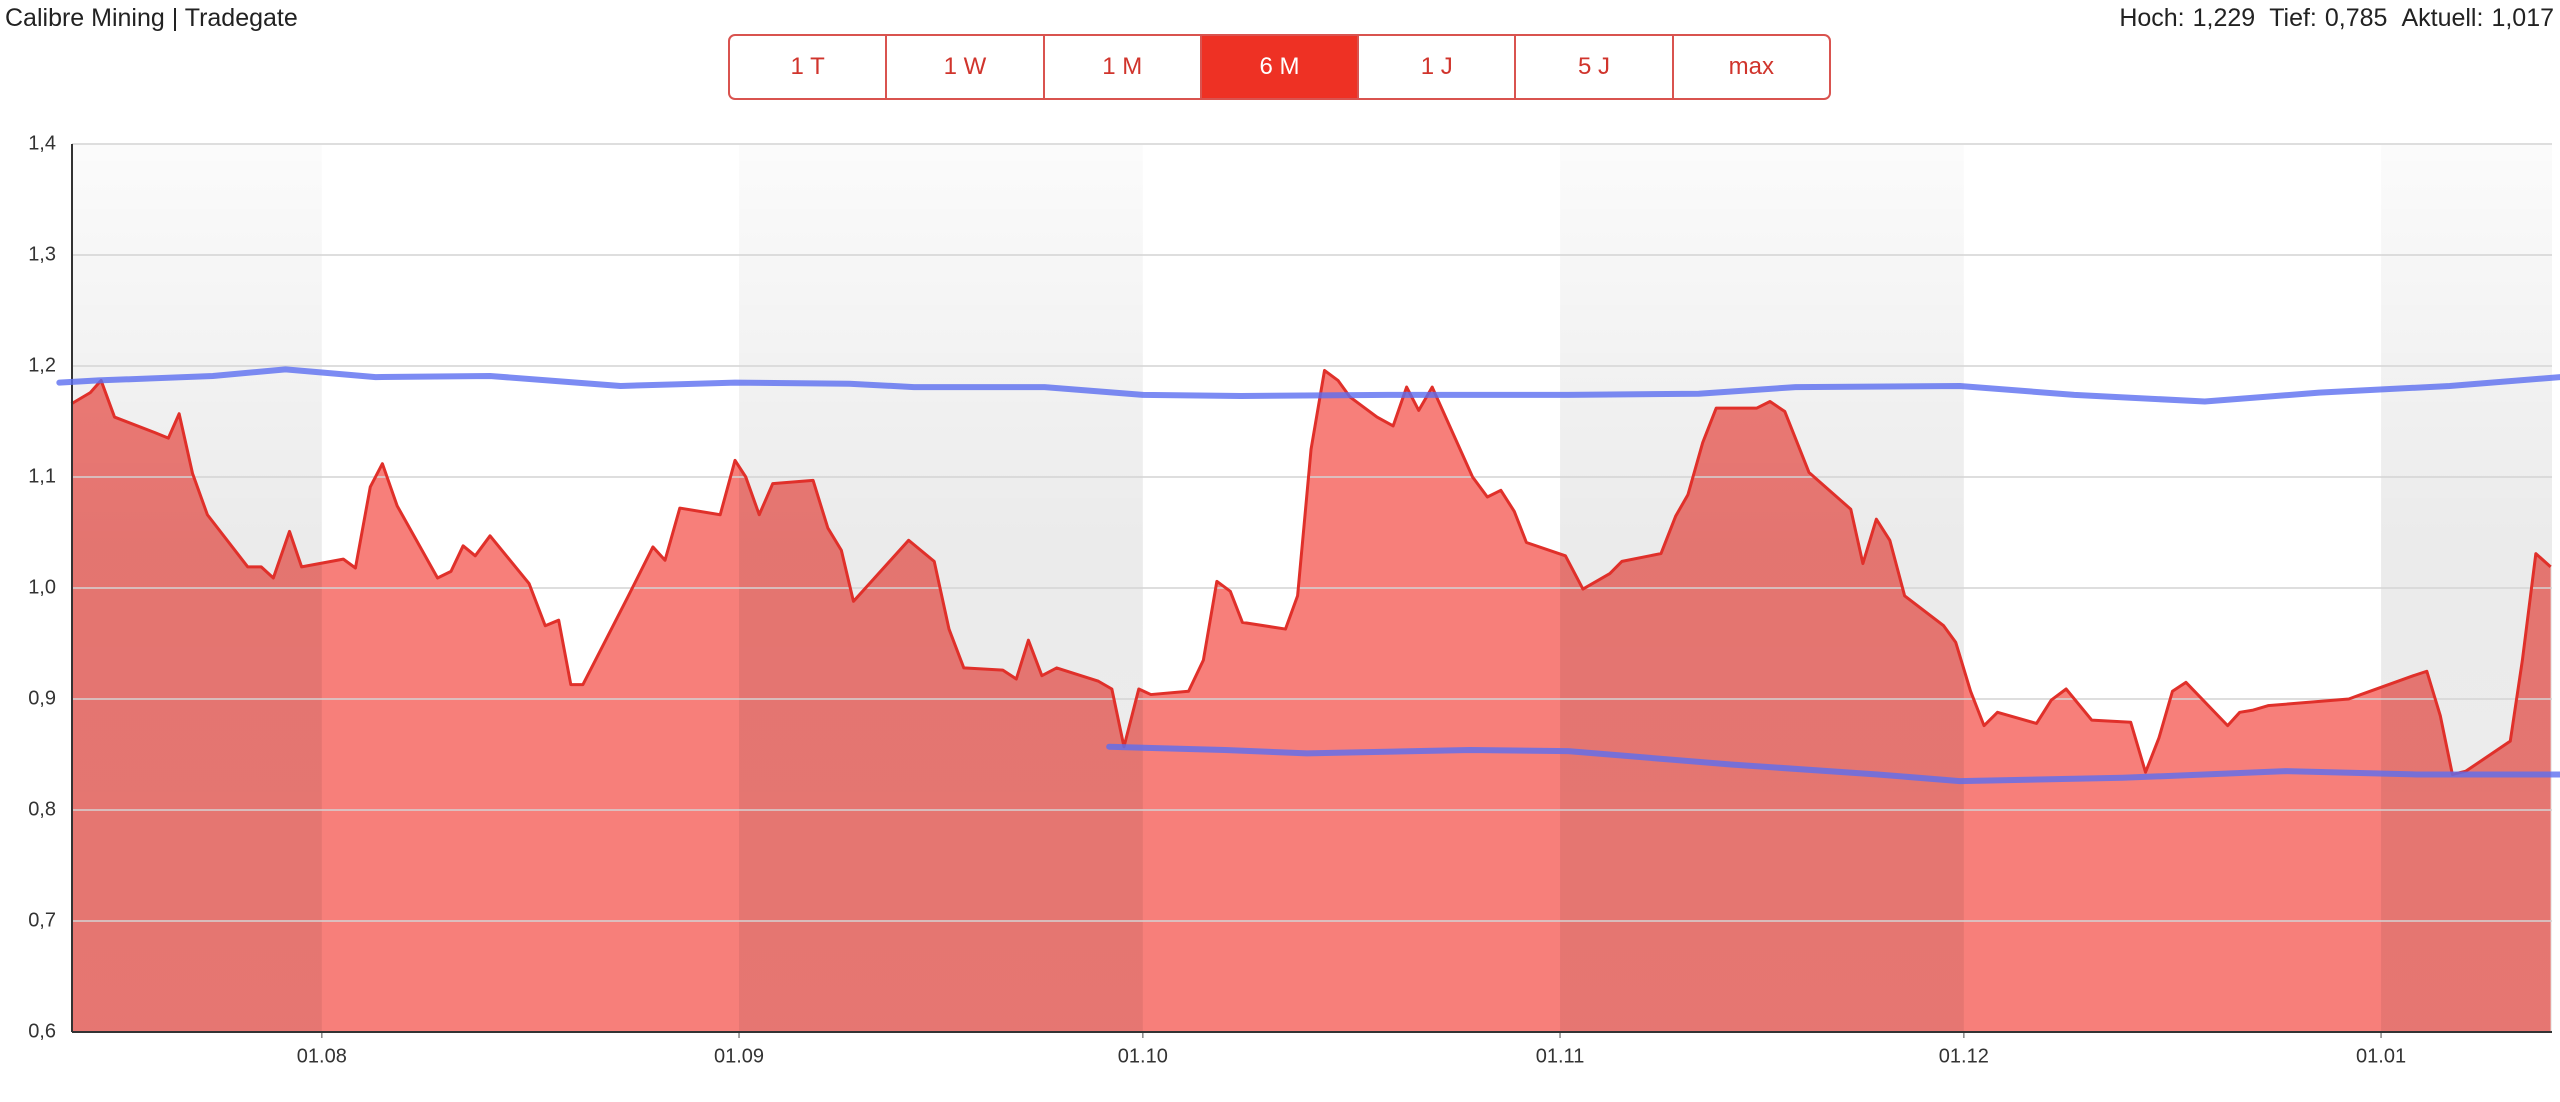 Image resolution: width=2560 pixels, height=1102 pixels. What do you see at coordinates (1280, 67) in the screenshot?
I see `range-button: 6 M` at bounding box center [1280, 67].